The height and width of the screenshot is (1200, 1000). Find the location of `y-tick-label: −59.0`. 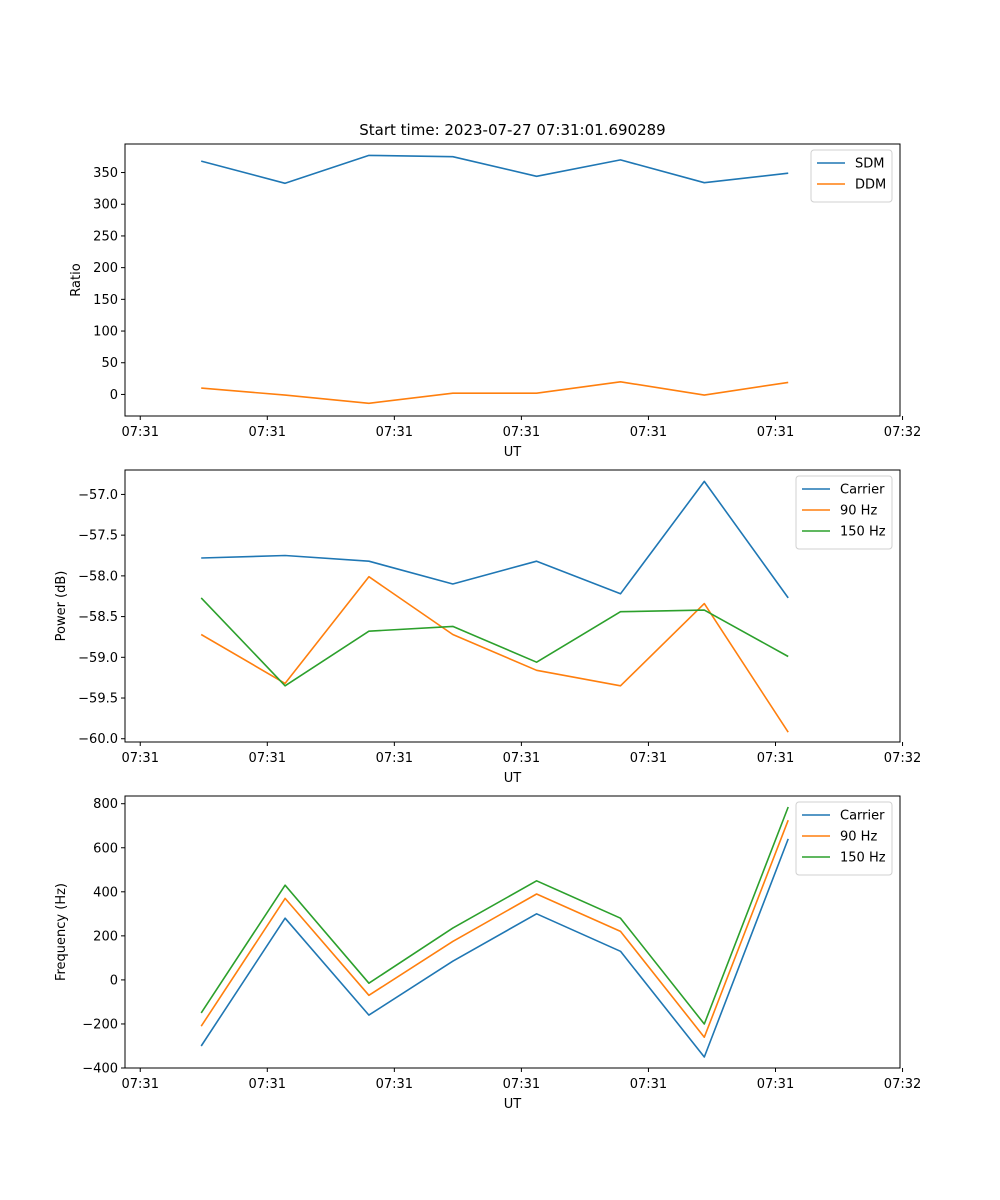

y-tick-label: −59.0 is located at coordinates (98, 658).